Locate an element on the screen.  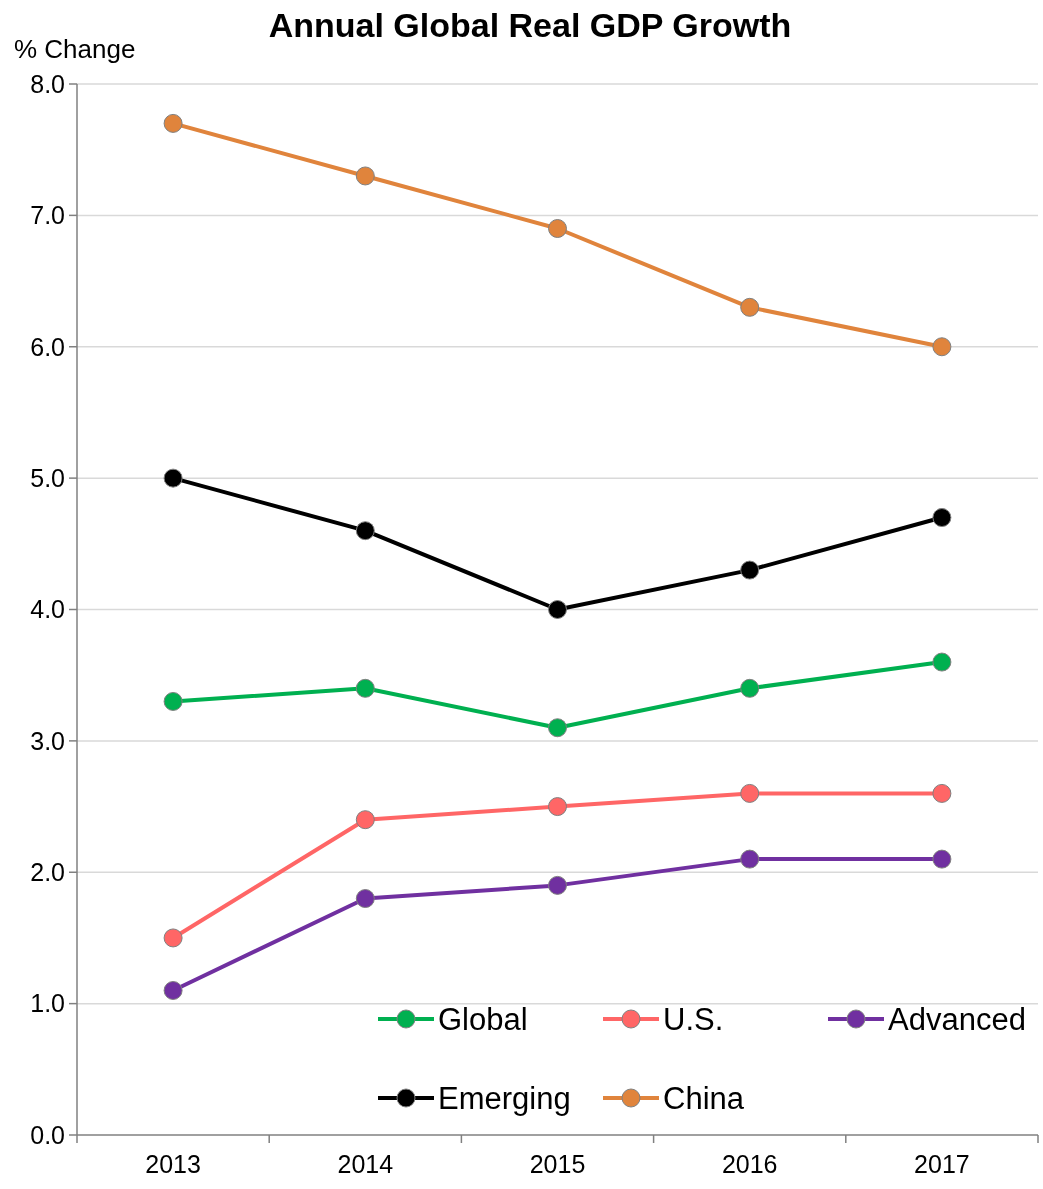
x-tick-label: 2015 is located at coordinates (557, 1164).